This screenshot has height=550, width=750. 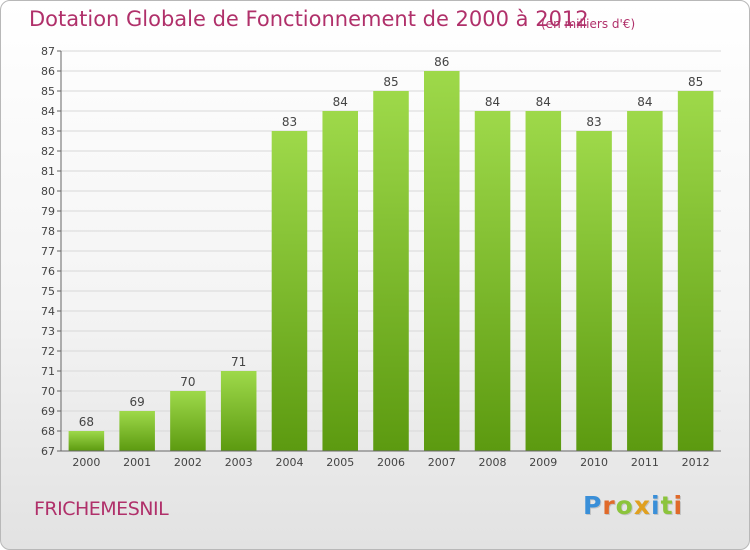 What do you see at coordinates (696, 462) in the screenshot?
I see `x-tick-label: 2012` at bounding box center [696, 462].